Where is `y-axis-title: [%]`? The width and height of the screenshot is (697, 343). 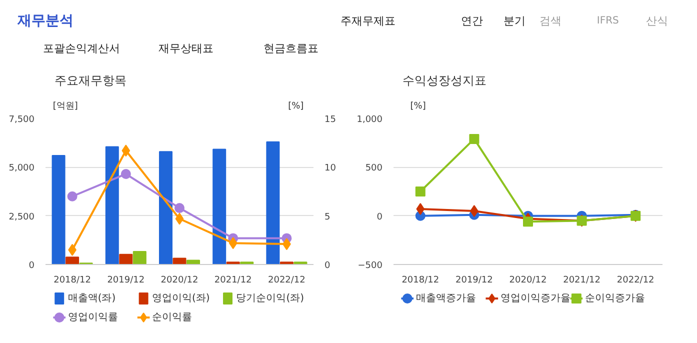 y-axis-title: [%] is located at coordinates (418, 107).